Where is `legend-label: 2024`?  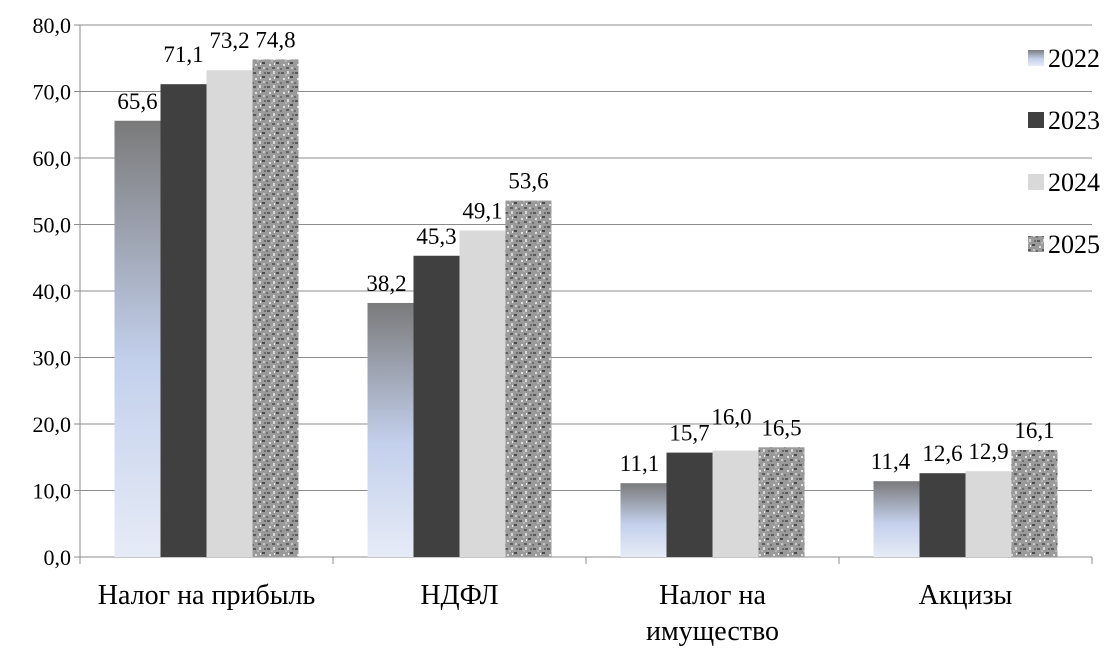 legend-label: 2024 is located at coordinates (1074, 182).